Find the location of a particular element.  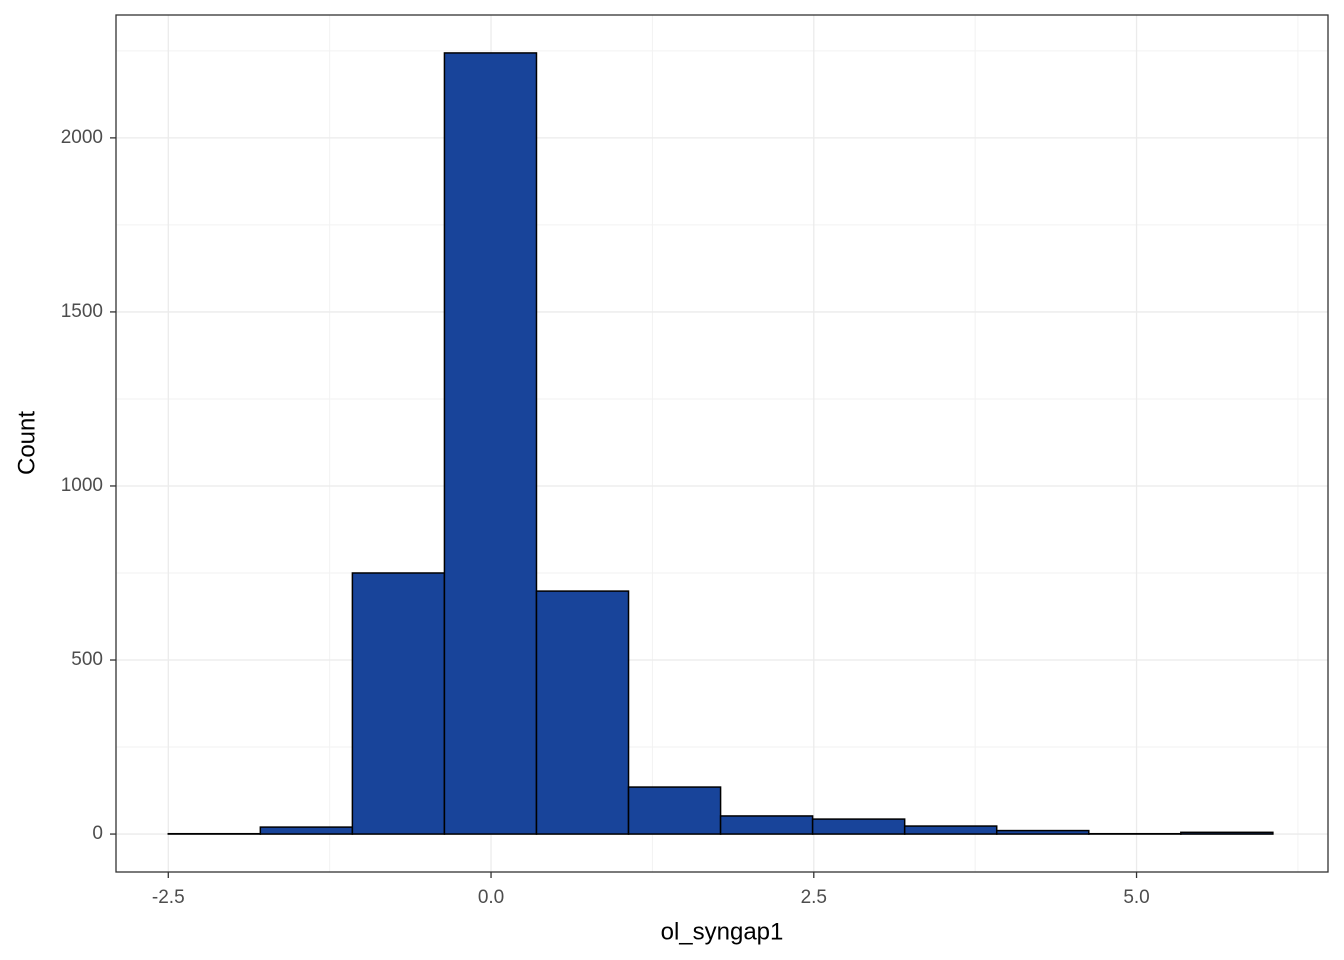

y-tick-label: 1000 is located at coordinates (82, 485).